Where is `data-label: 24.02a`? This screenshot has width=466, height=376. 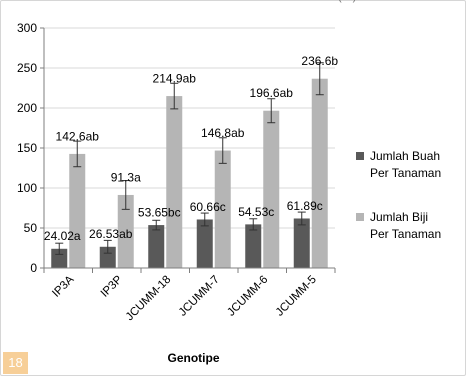 data-label: 24.02a is located at coordinates (62, 236).